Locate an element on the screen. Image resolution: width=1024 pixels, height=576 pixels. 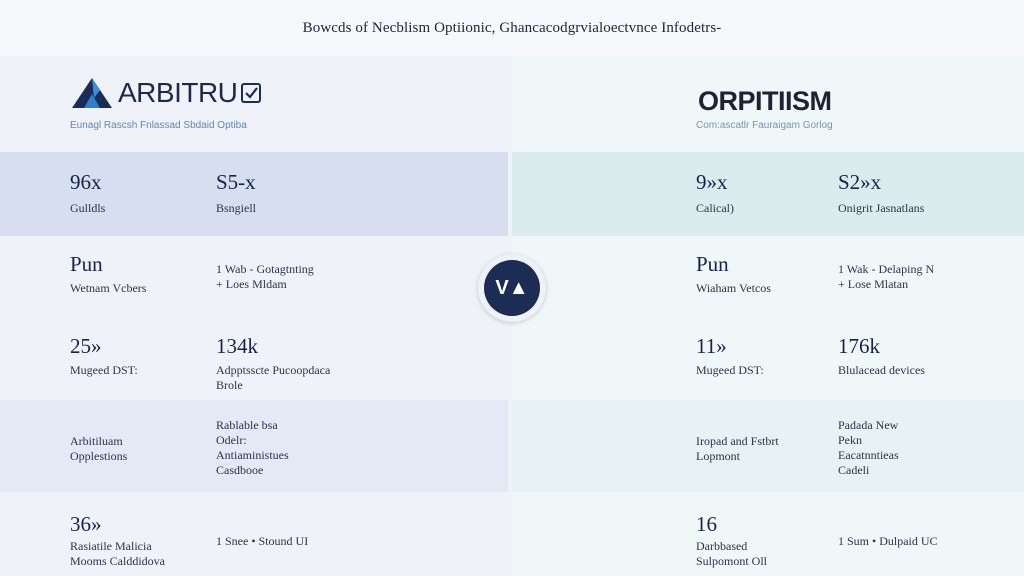
right-row1-b: S2»x Onigrit Jasnatlans is located at coordinates (881, 194).